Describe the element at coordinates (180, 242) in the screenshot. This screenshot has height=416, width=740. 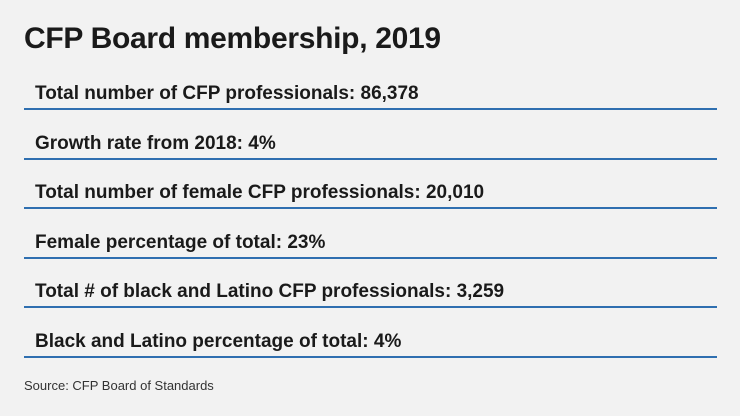
I see `stat-text: Female percentage of total: 23%` at that location.